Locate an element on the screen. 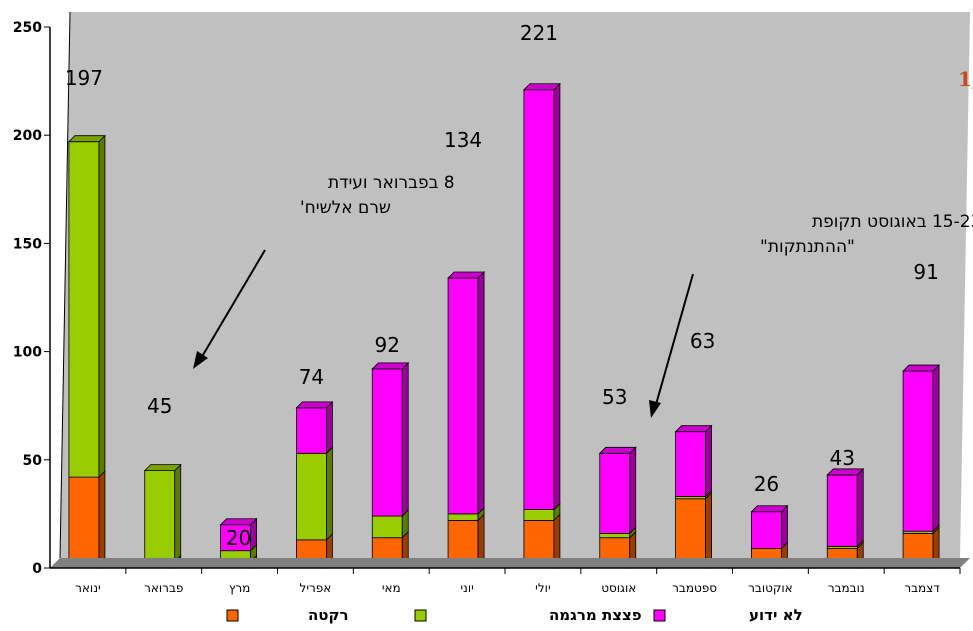 The image size is (973, 631). x-tick-label: אפריל is located at coordinates (316, 588).